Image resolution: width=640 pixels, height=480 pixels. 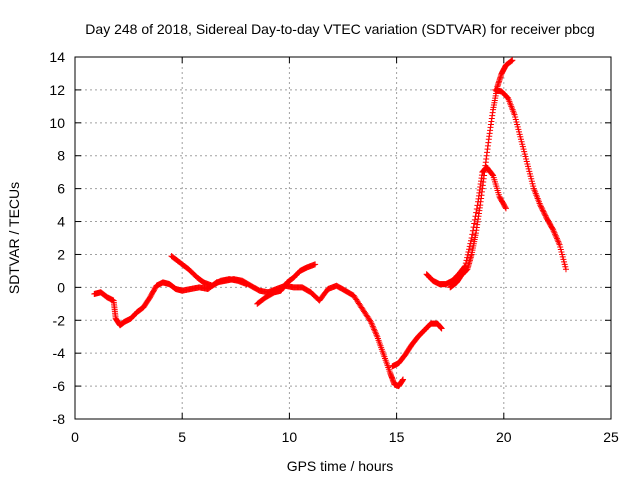 What do you see at coordinates (59, 353) in the screenshot?
I see `y-tick-label: -4` at bounding box center [59, 353].